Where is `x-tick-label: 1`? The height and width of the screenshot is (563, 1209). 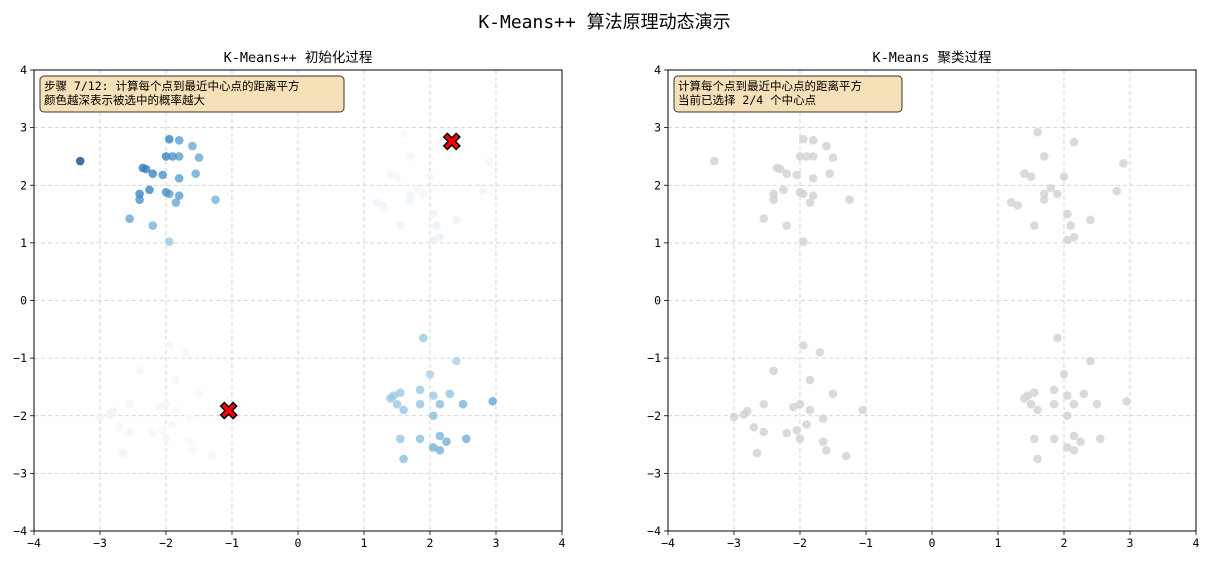
x-tick-label: 1 is located at coordinates (998, 543).